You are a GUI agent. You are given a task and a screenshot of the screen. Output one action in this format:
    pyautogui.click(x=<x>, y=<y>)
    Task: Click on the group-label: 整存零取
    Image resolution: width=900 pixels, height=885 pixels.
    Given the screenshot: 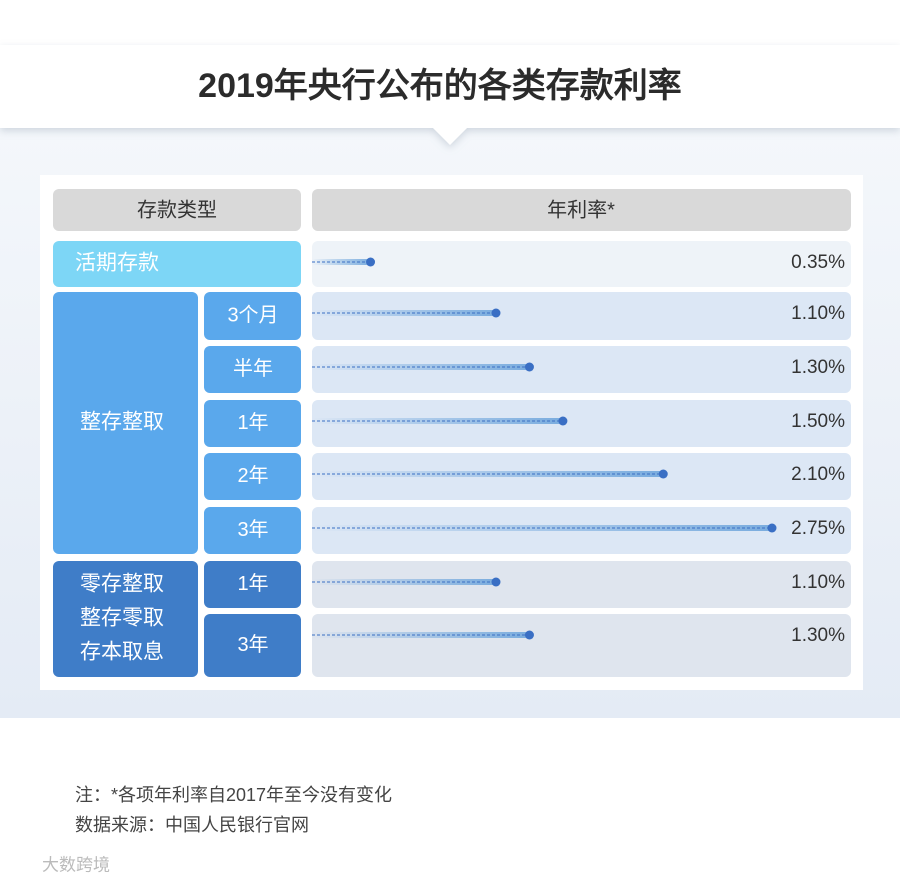 What is the action you would take?
    pyautogui.click(x=122, y=618)
    